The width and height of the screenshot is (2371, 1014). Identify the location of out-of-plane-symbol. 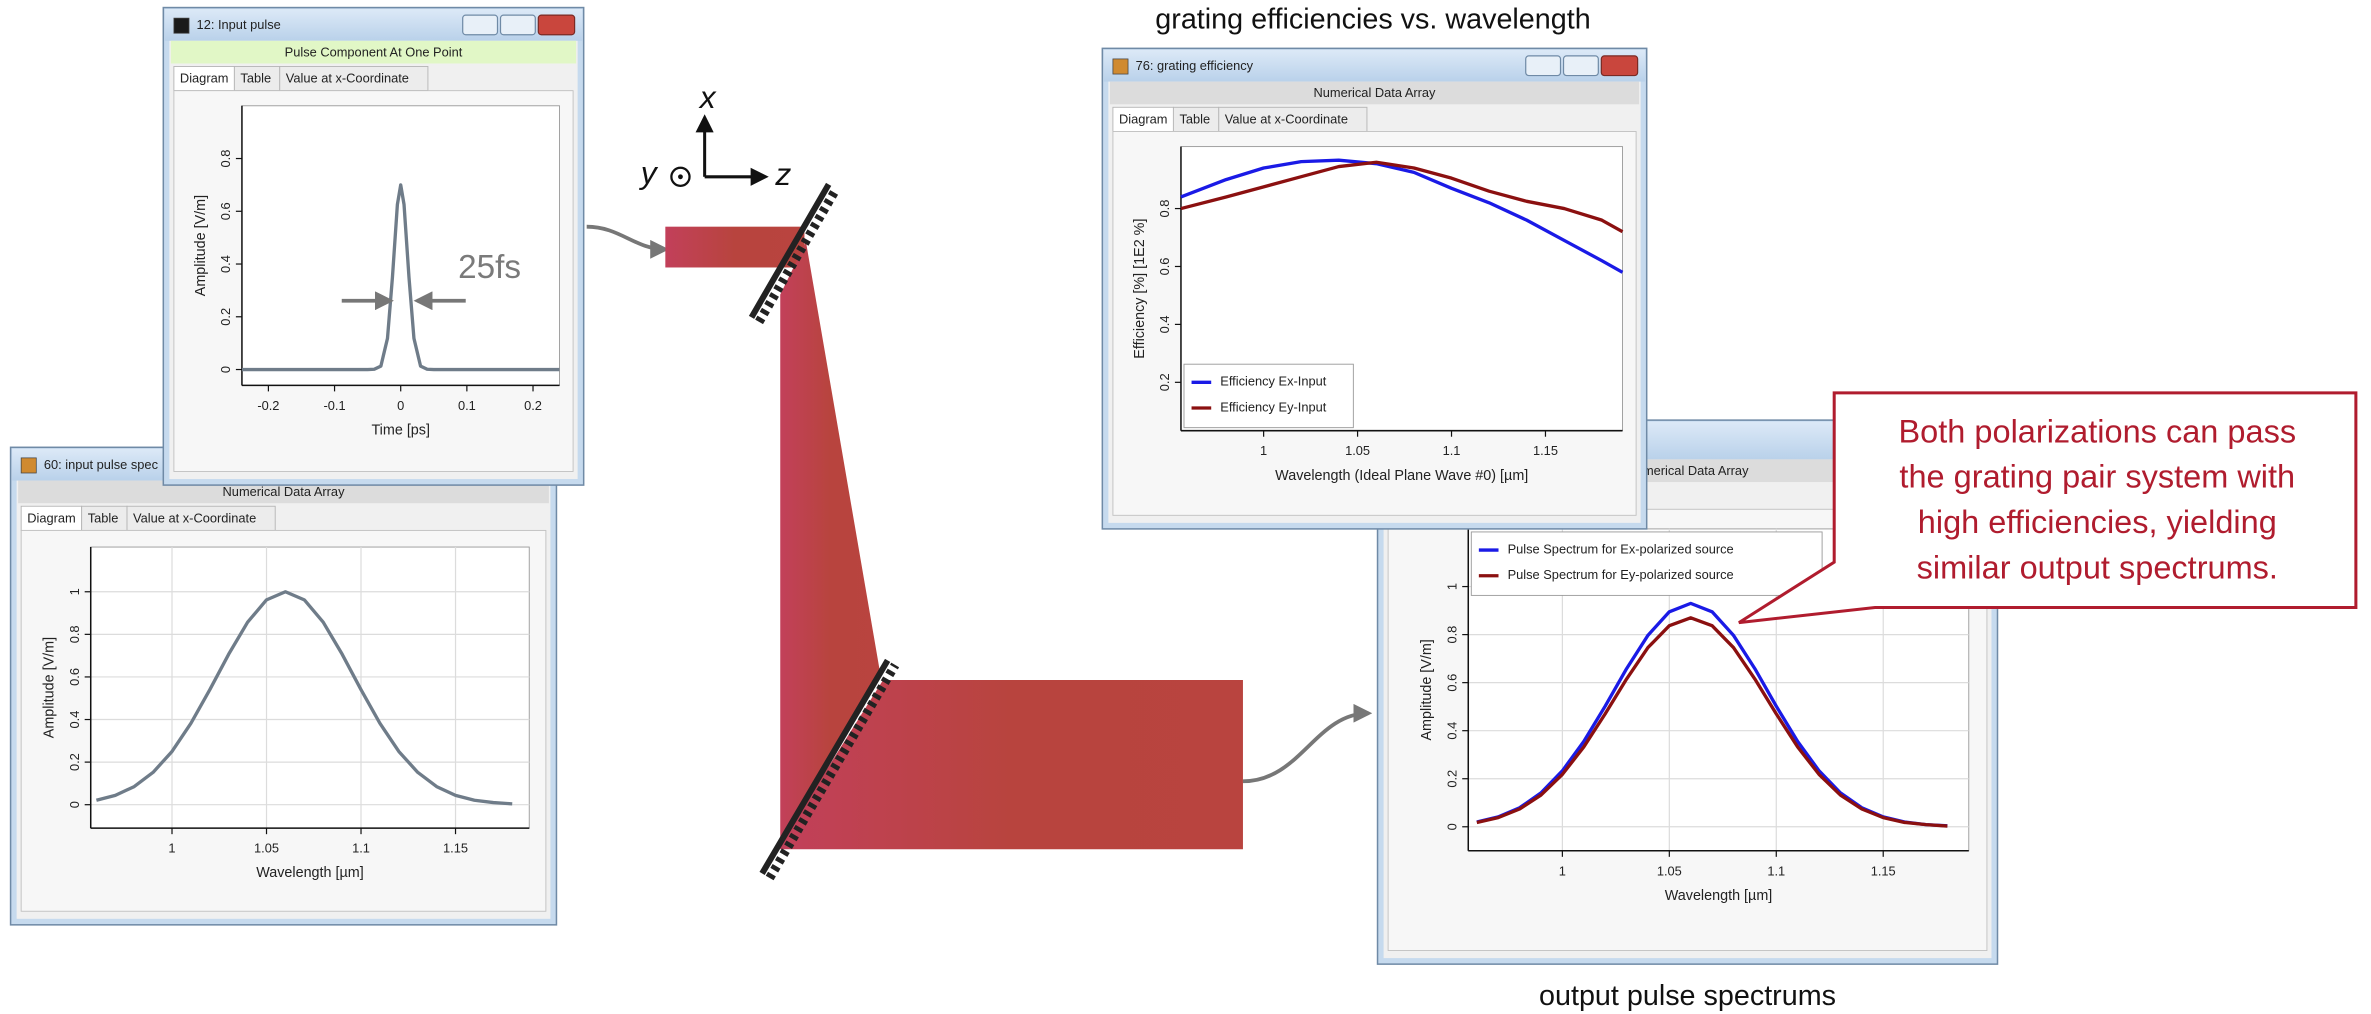
(680, 177).